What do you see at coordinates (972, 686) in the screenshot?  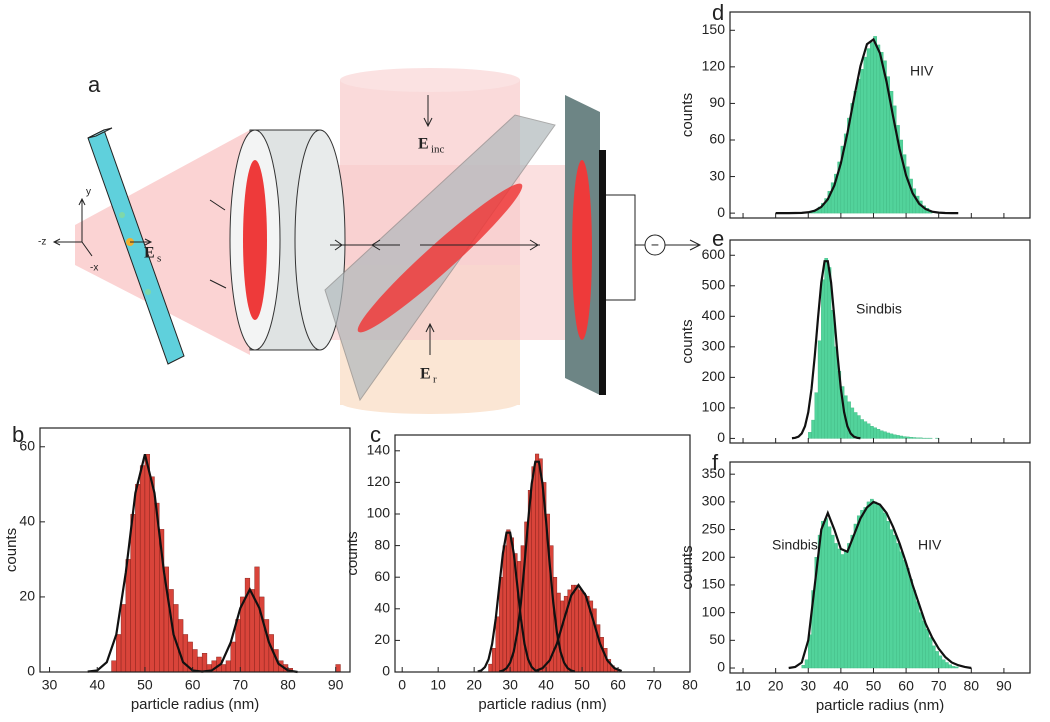 I see `x-tick-label: 80` at bounding box center [972, 686].